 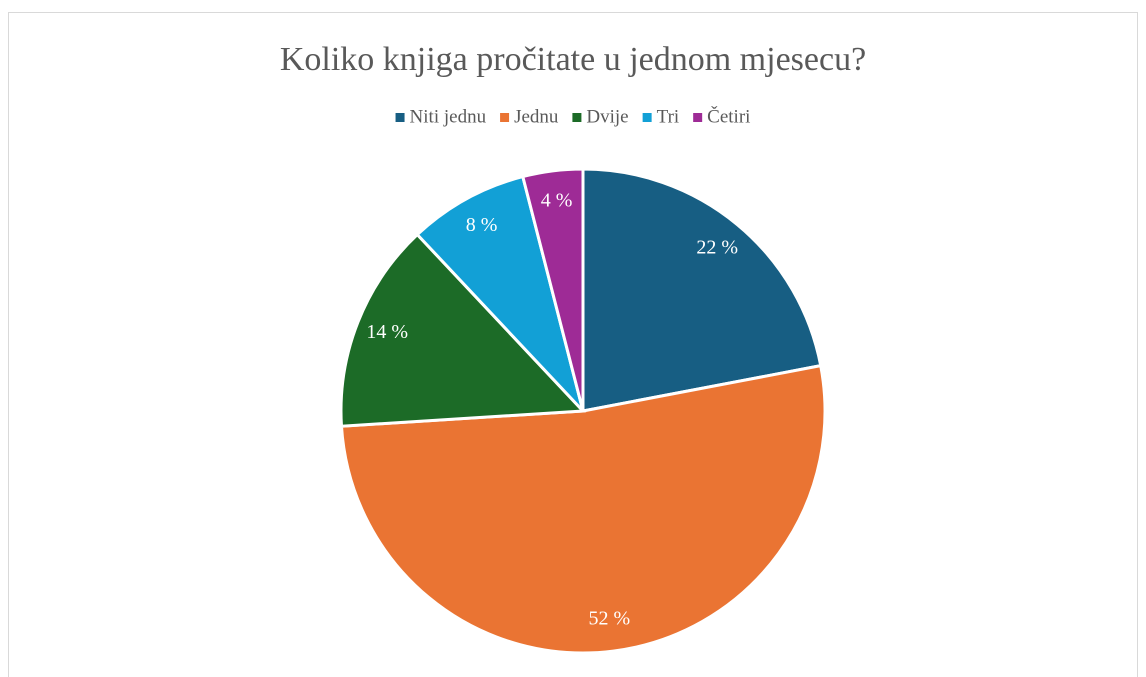 I want to click on legend: Niti jednu Jednu Dvije Tri Četiri, so click(x=572, y=116).